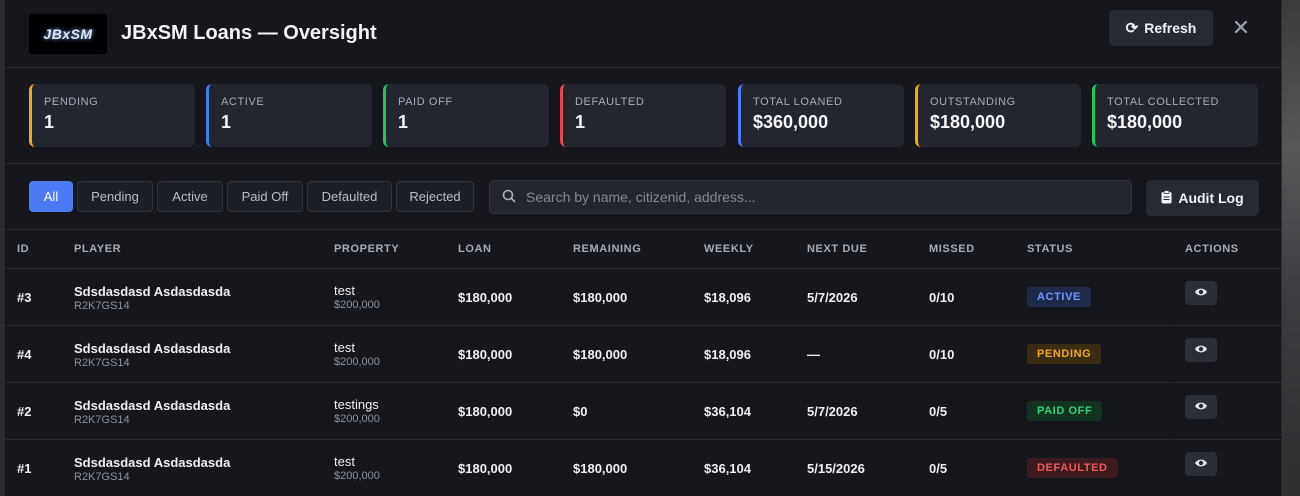 This screenshot has width=1300, height=496. What do you see at coordinates (349, 196) in the screenshot?
I see `filter-defaulted: Defaulted` at bounding box center [349, 196].